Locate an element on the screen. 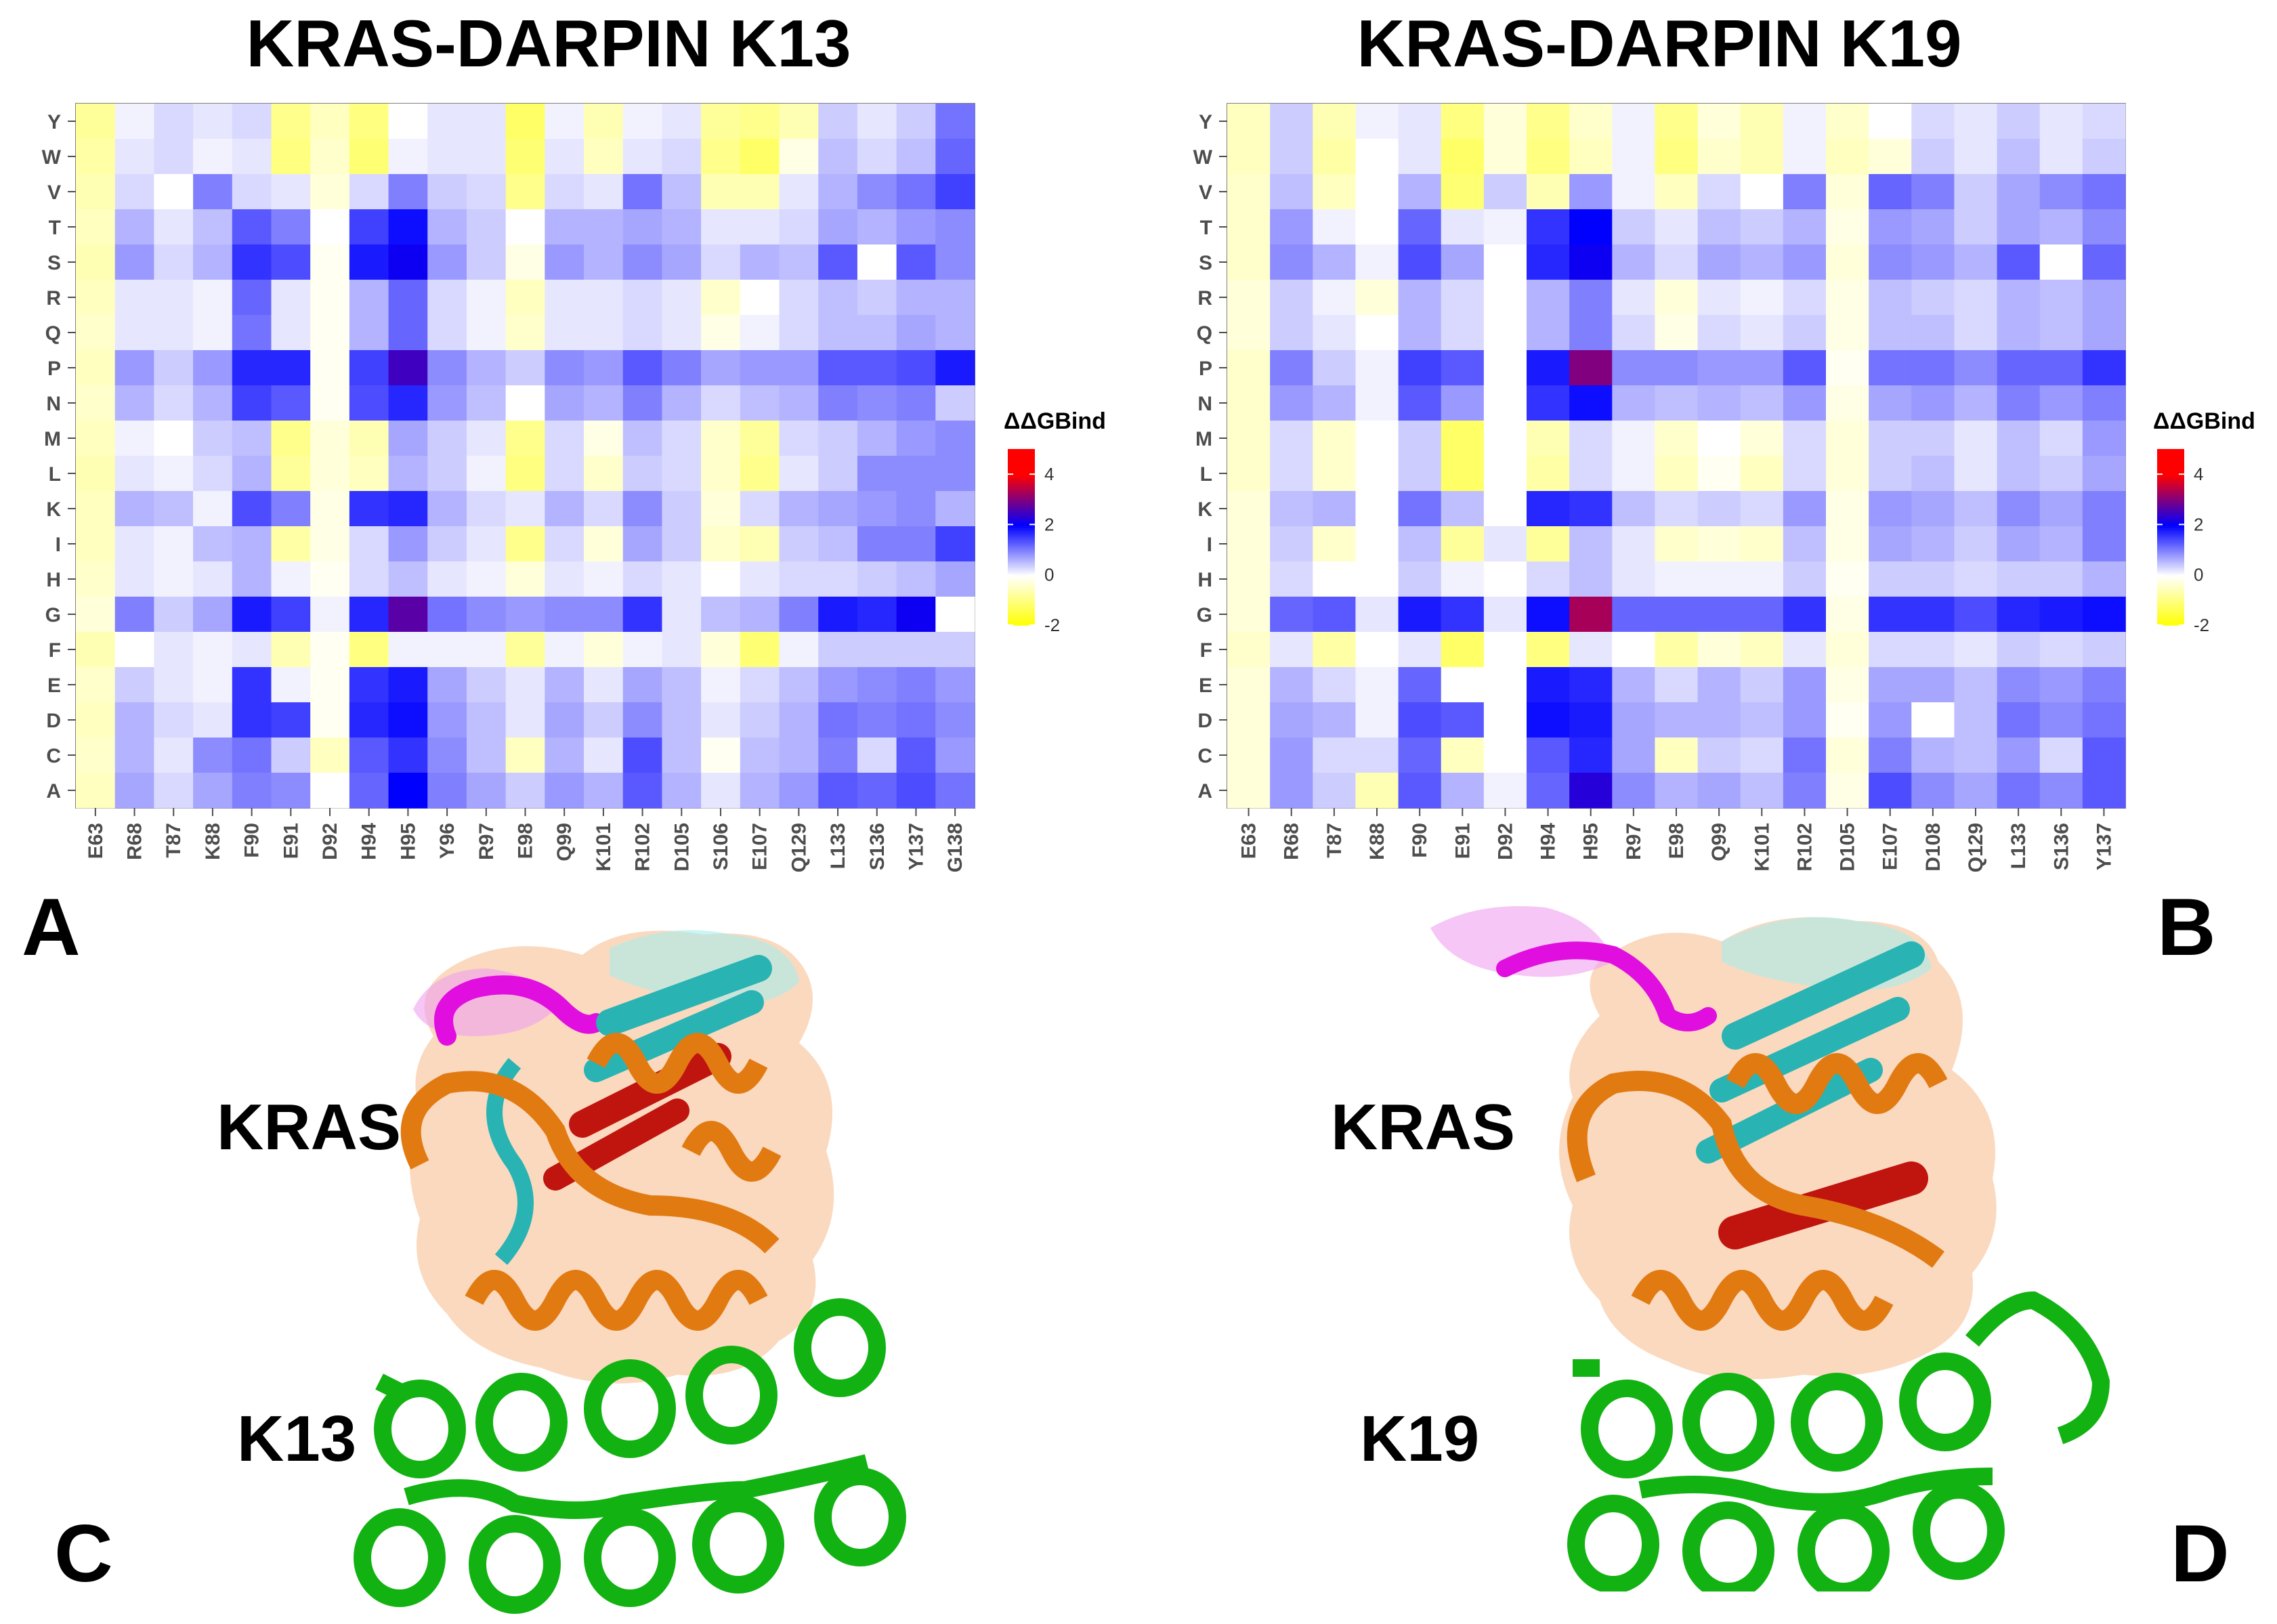 This screenshot has height=1624, width=2277. x-tick-label: F90 is located at coordinates (252, 840).